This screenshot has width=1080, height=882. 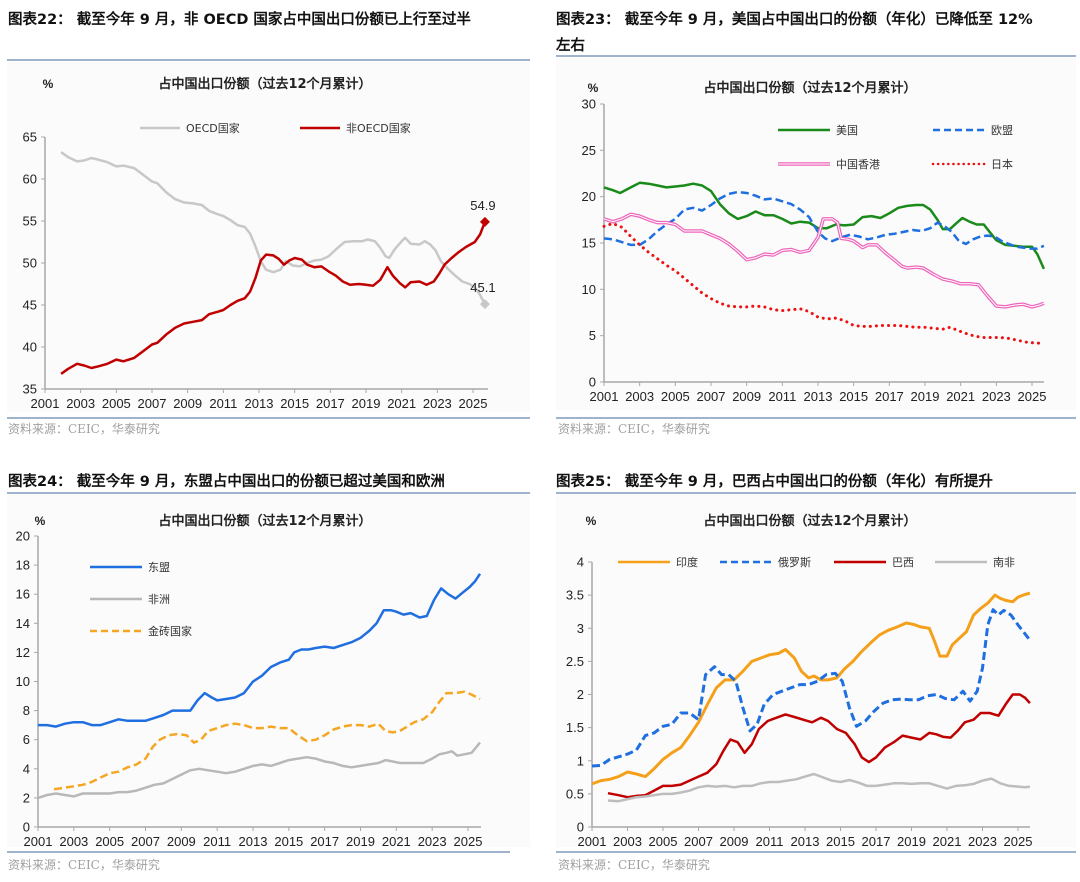 I want to click on legend-label: 印度, so click(x=687, y=562).